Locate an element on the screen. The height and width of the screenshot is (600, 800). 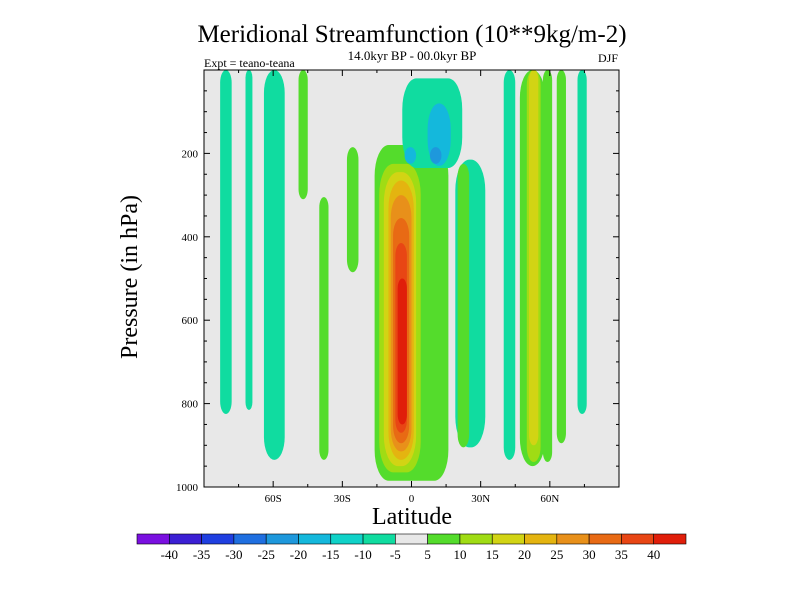
y-tick-label: 400 is located at coordinates (190, 238).